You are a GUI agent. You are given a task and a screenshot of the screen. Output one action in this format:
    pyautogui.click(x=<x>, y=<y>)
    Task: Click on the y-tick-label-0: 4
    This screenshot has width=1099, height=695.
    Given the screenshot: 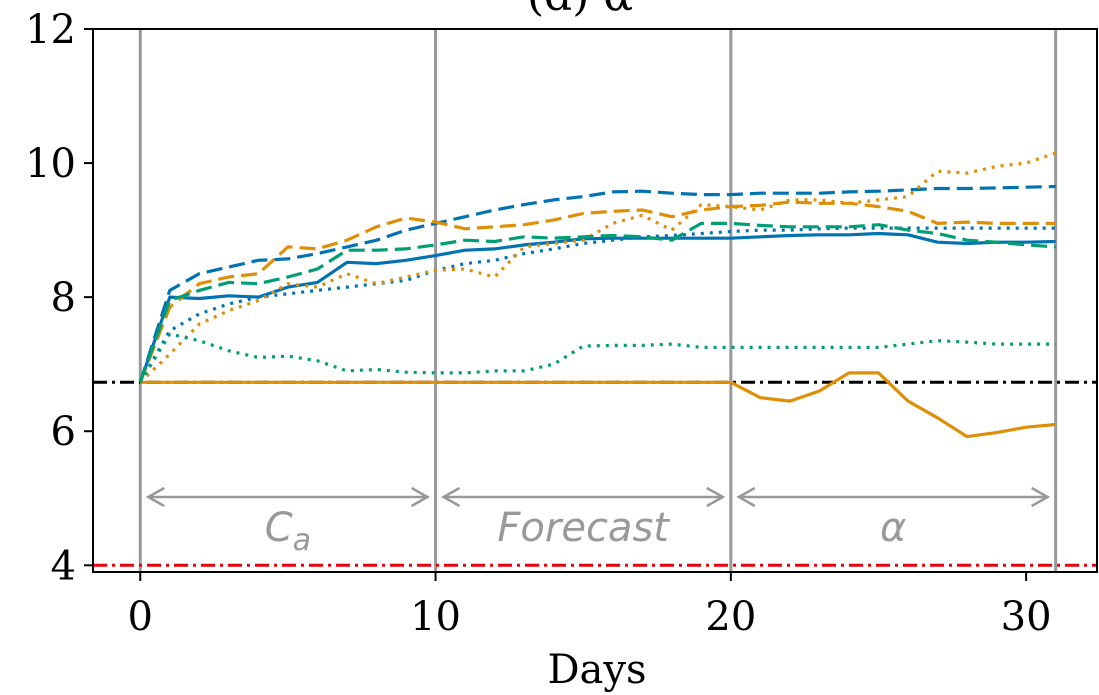 What is the action you would take?
    pyautogui.click(x=63, y=566)
    